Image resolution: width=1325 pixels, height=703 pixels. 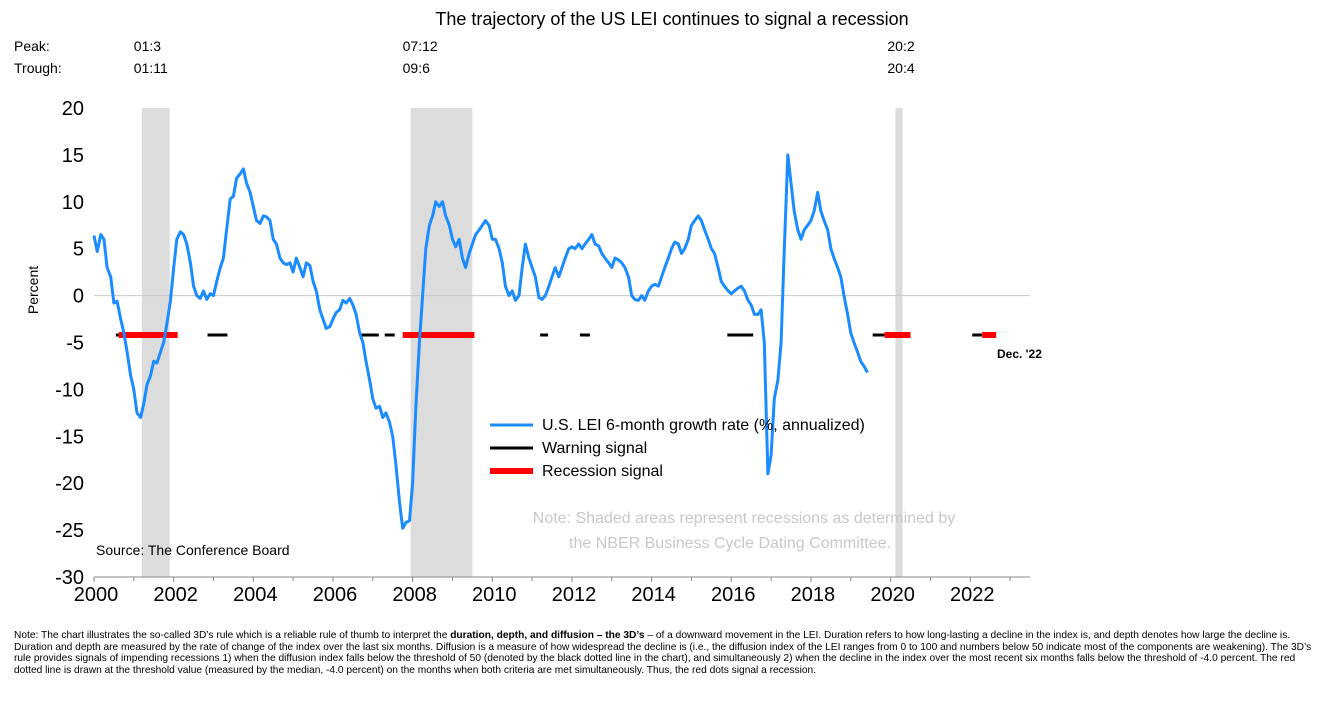 What do you see at coordinates (78, 297) in the screenshot?
I see `y-tick-label: 0` at bounding box center [78, 297].